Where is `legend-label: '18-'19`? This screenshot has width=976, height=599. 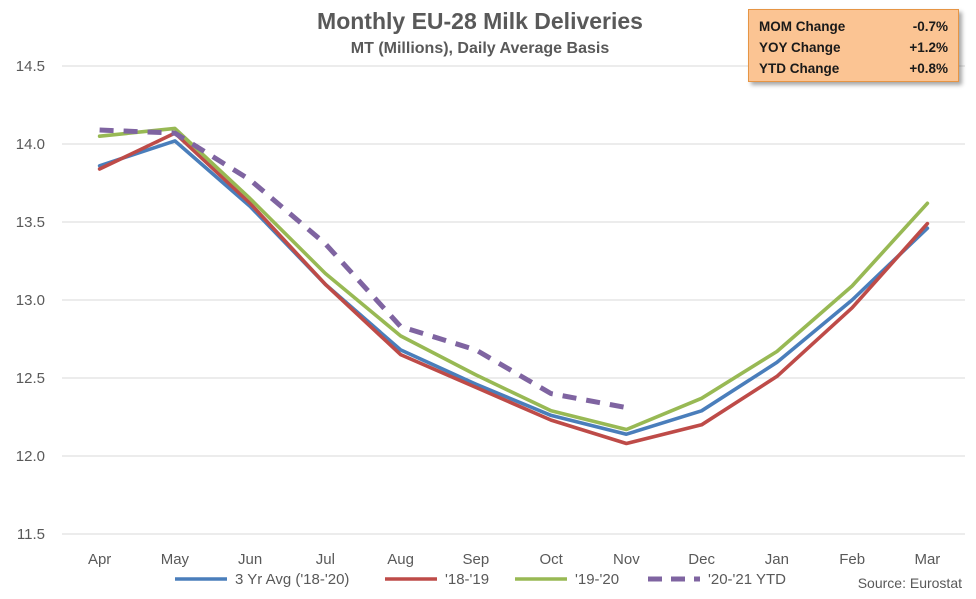 legend-label: '18-'19 is located at coordinates (467, 579).